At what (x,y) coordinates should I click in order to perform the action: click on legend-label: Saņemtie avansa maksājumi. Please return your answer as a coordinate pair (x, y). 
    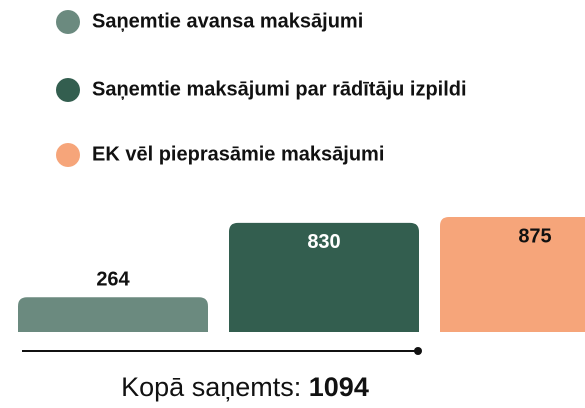
    Looking at the image, I should click on (227, 21).